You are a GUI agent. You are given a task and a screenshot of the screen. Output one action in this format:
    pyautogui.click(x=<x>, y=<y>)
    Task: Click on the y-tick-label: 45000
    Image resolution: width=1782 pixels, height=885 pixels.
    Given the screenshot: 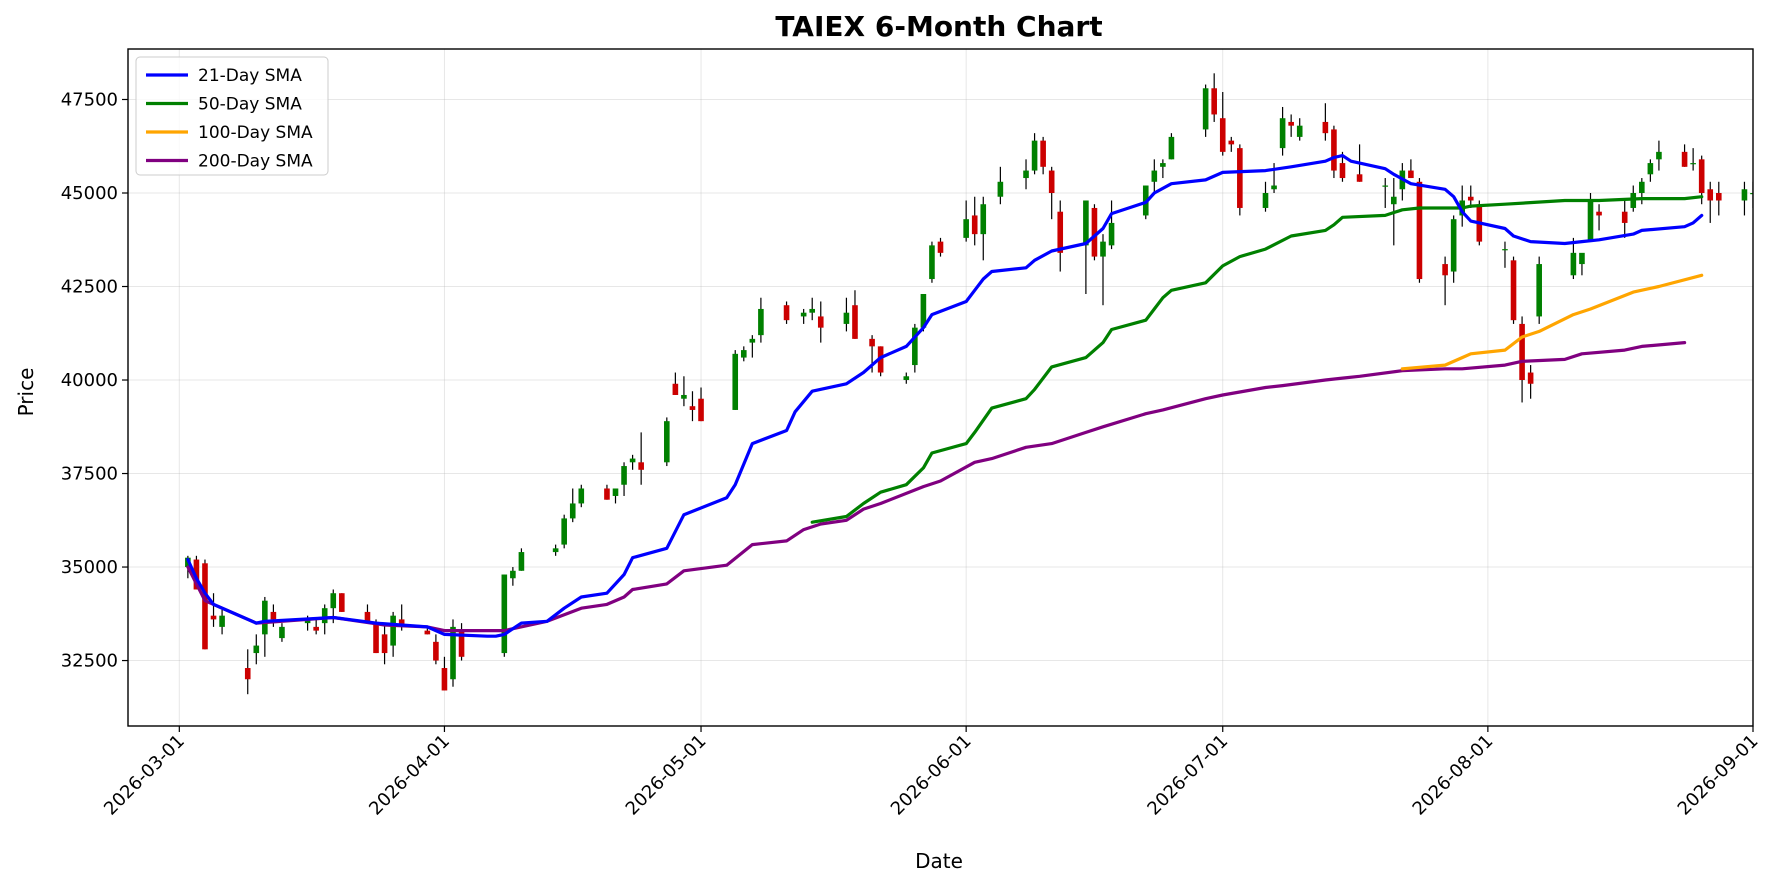 What is the action you would take?
    pyautogui.click(x=89, y=193)
    